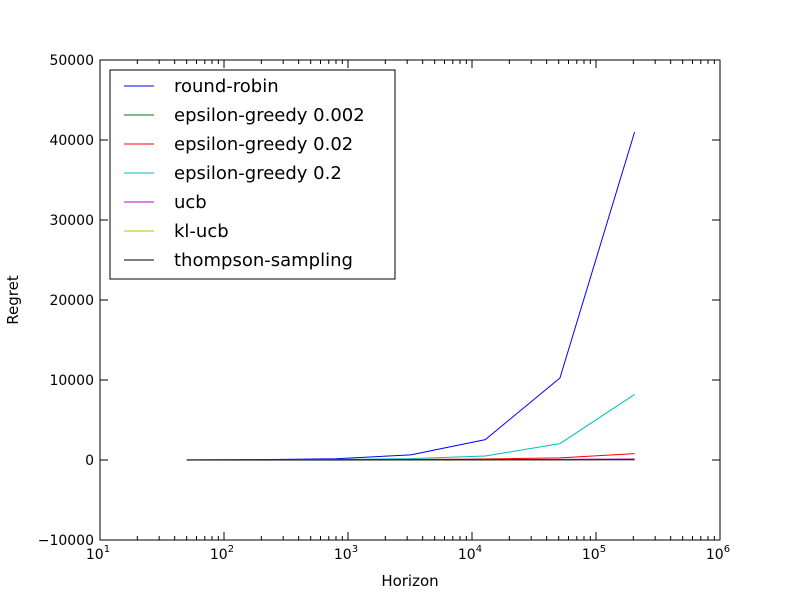 The width and height of the screenshot is (800, 600). Describe the element at coordinates (71, 141) in the screenshot. I see `y-tick-label-5: 40000` at that location.